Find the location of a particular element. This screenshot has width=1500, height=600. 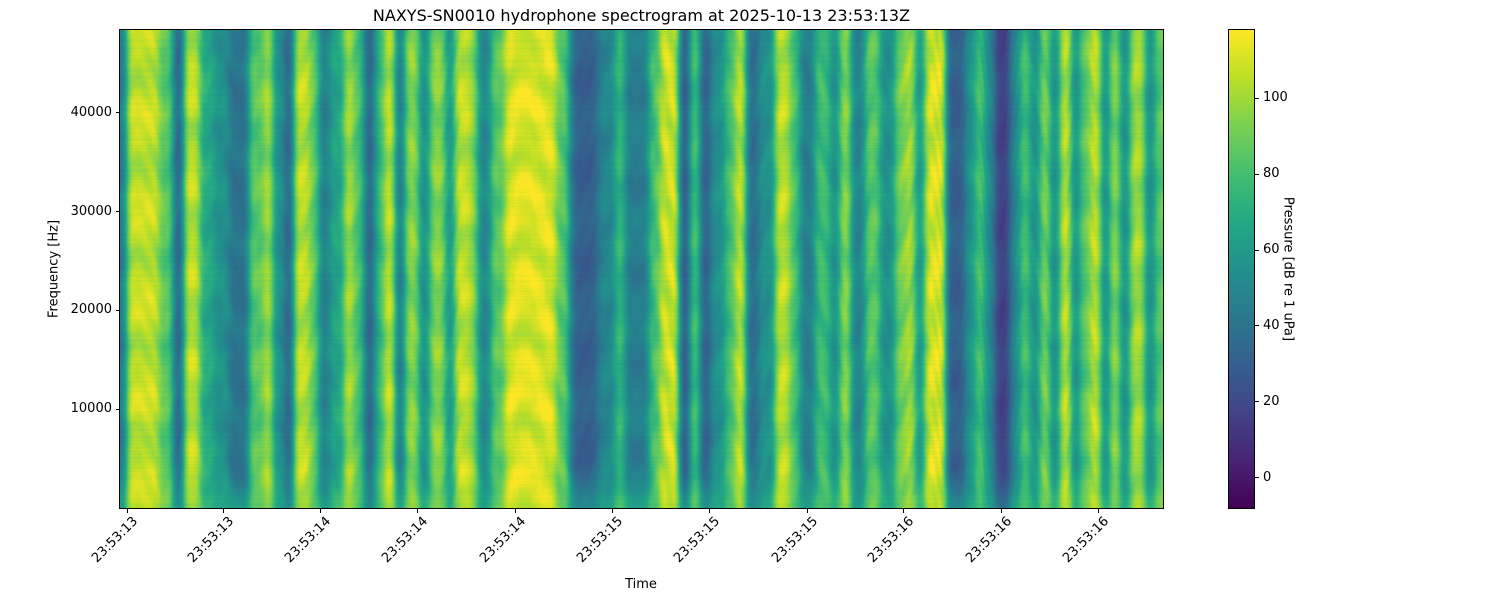

colorbar-tick-label: 20 is located at coordinates (1271, 401).